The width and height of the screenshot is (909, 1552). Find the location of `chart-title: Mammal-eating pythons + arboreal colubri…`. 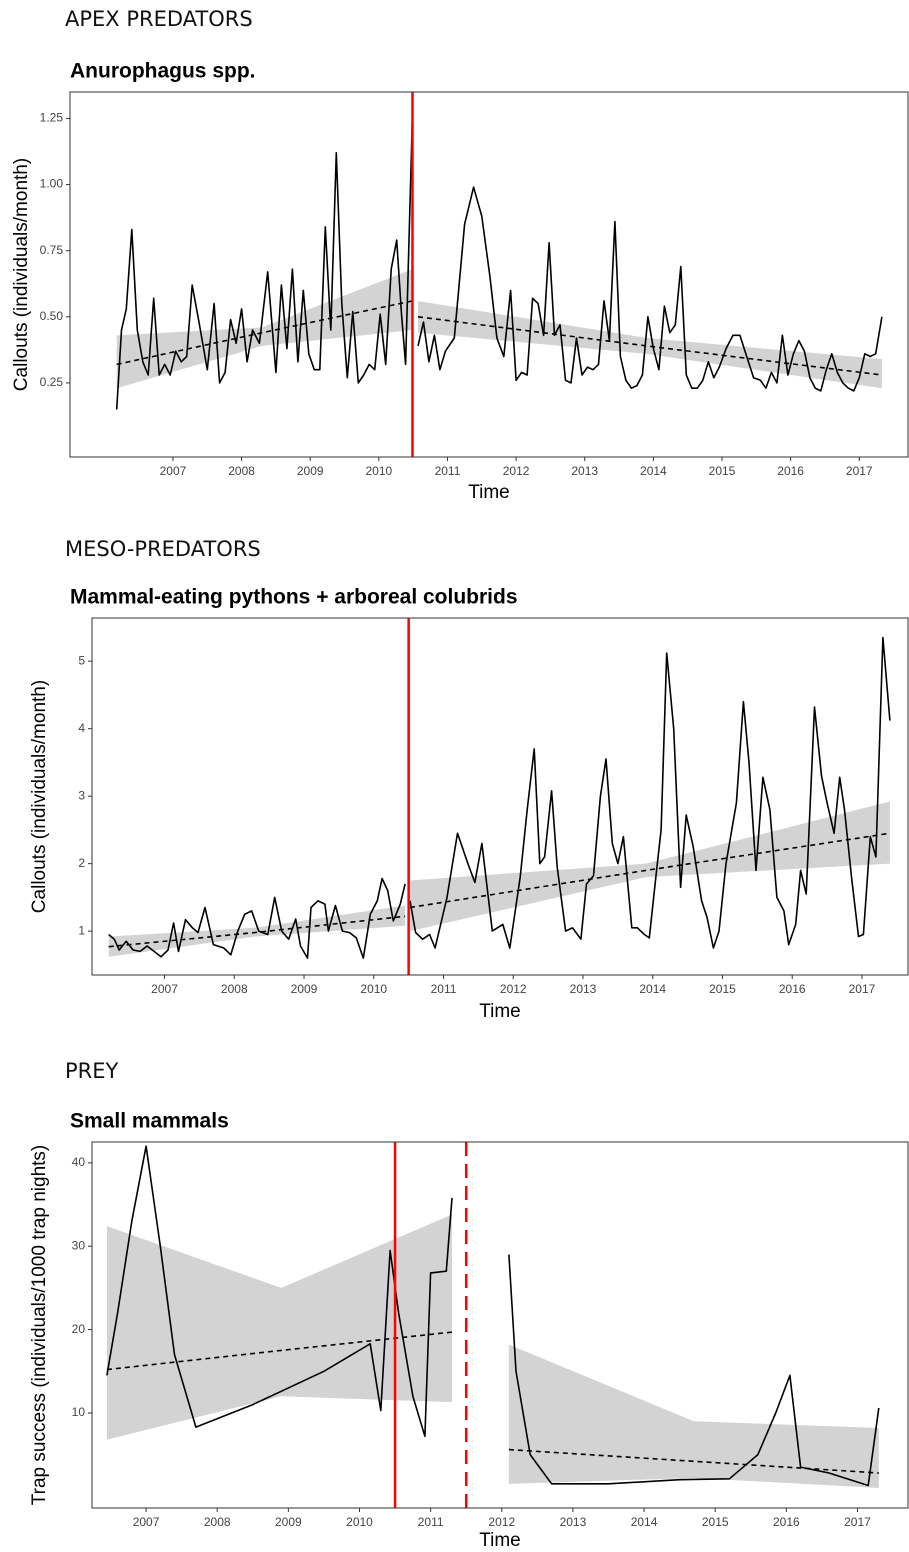

chart-title: Mammal-eating pythons + arboreal colubri… is located at coordinates (294, 597).